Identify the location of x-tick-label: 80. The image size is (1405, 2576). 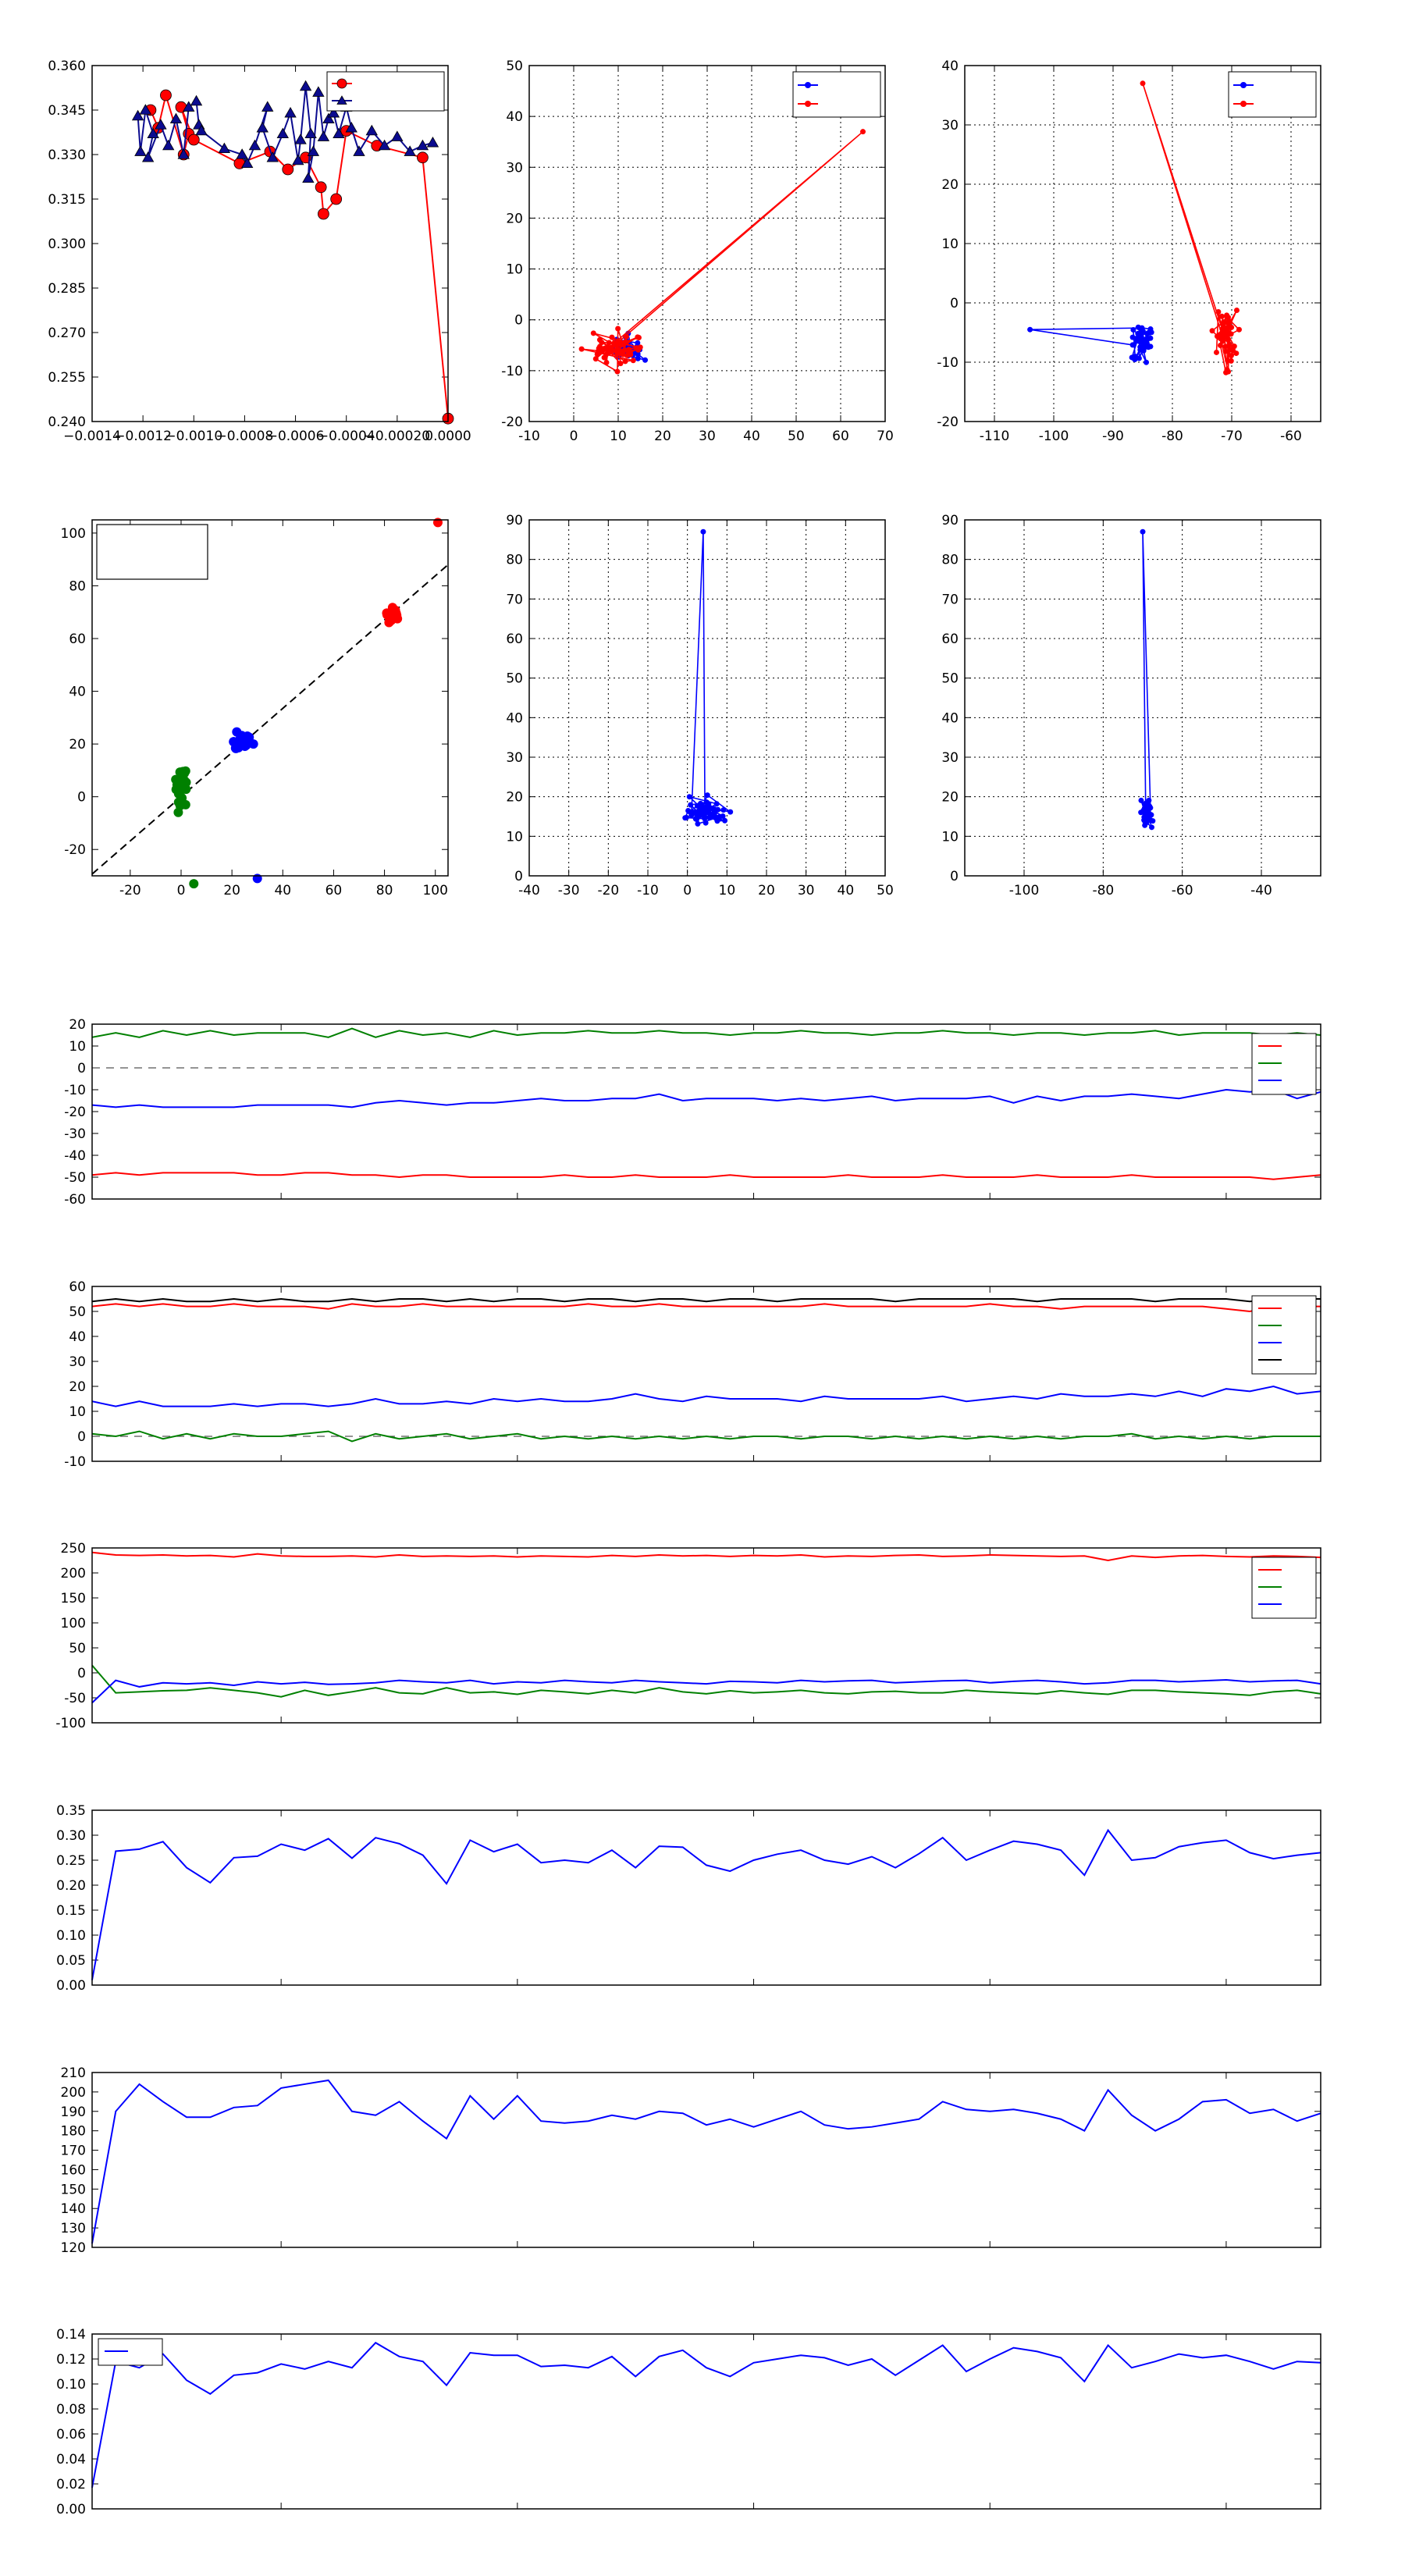
(385, 890).